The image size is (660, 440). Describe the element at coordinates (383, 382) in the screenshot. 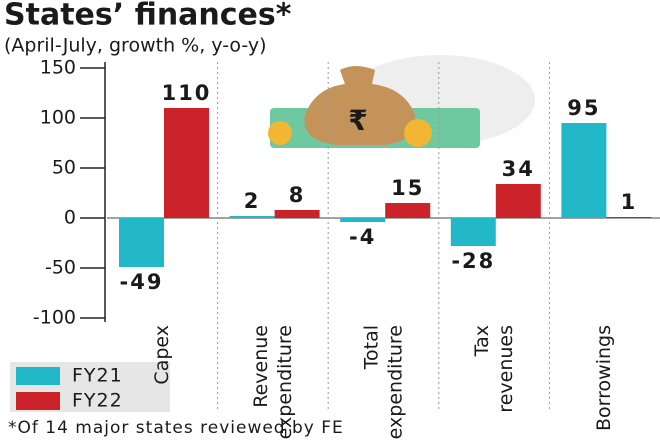

I see `x-tick-label: Total expenditure` at that location.